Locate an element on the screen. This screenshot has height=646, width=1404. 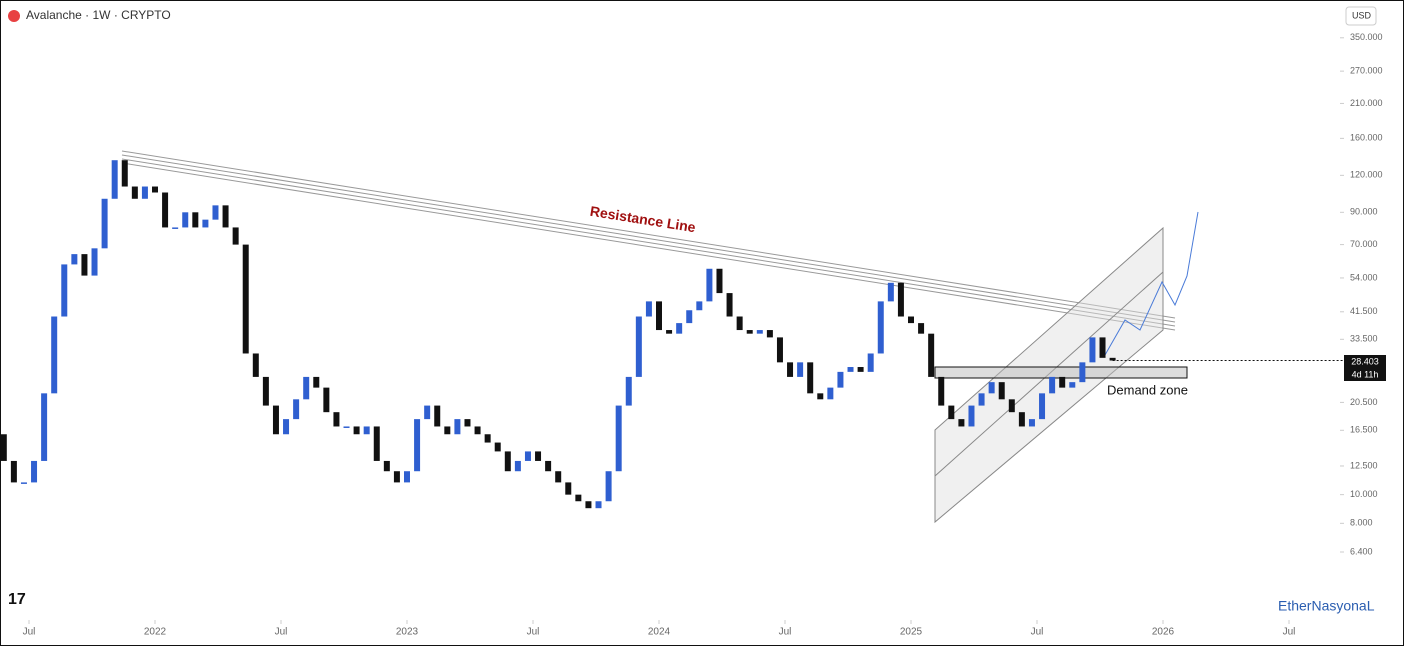
countdown: 4d 11h is located at coordinates (1365, 374).